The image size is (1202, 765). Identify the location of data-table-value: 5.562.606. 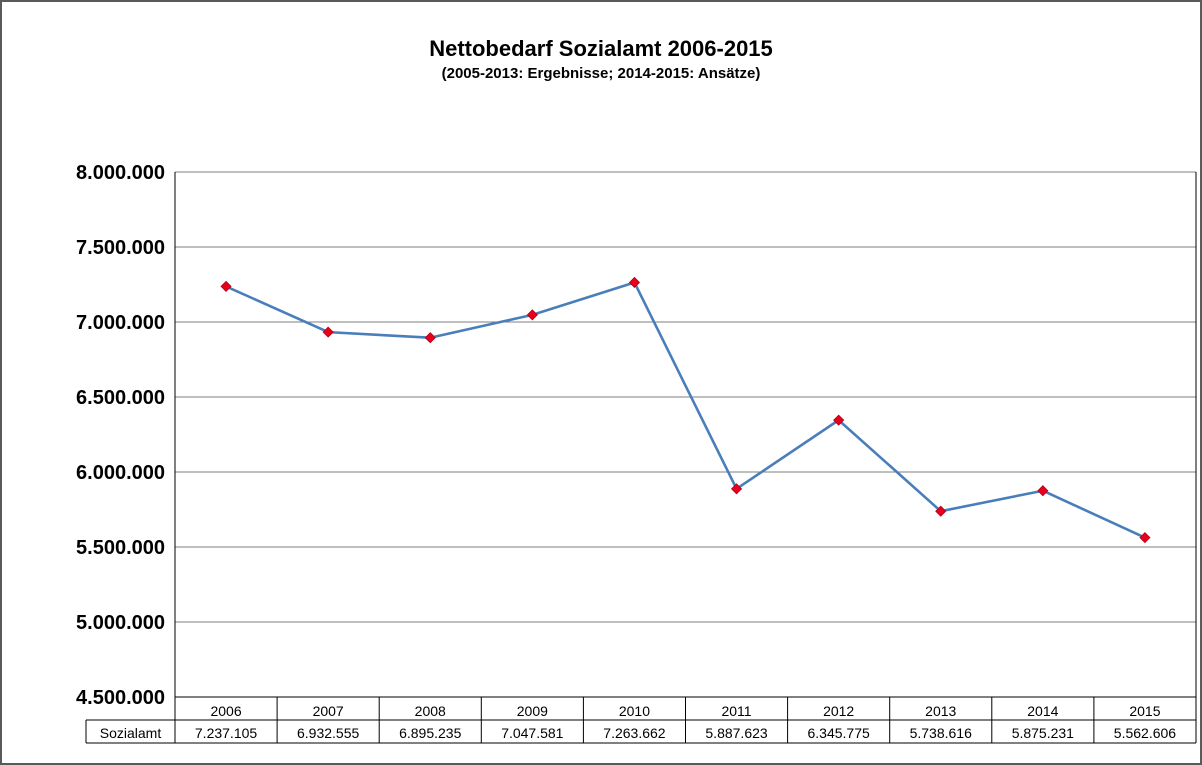
(1145, 733).